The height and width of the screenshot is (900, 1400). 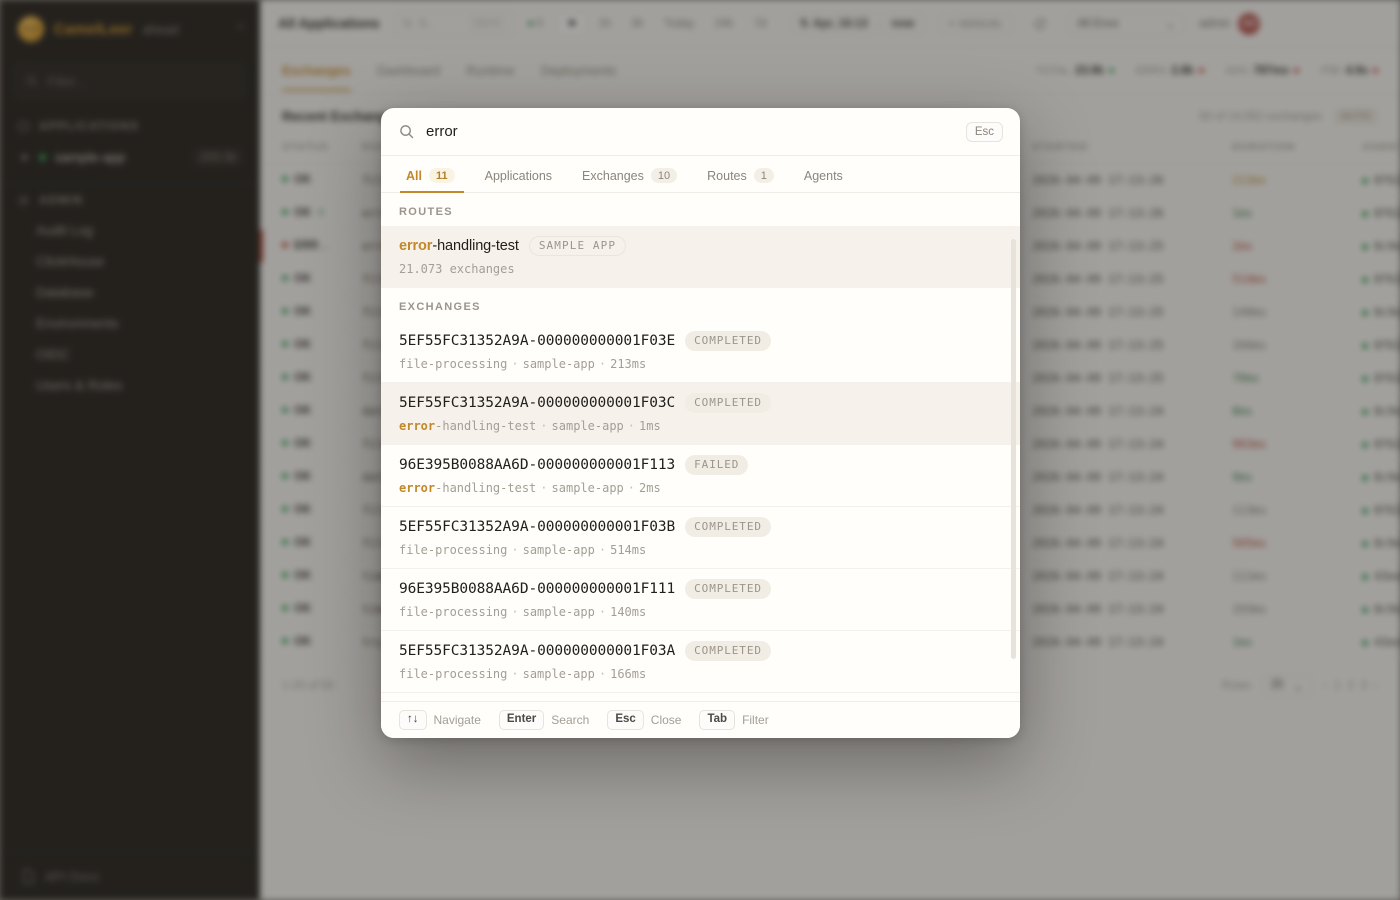 I want to click on time-range-today: Today, so click(x=679, y=23).